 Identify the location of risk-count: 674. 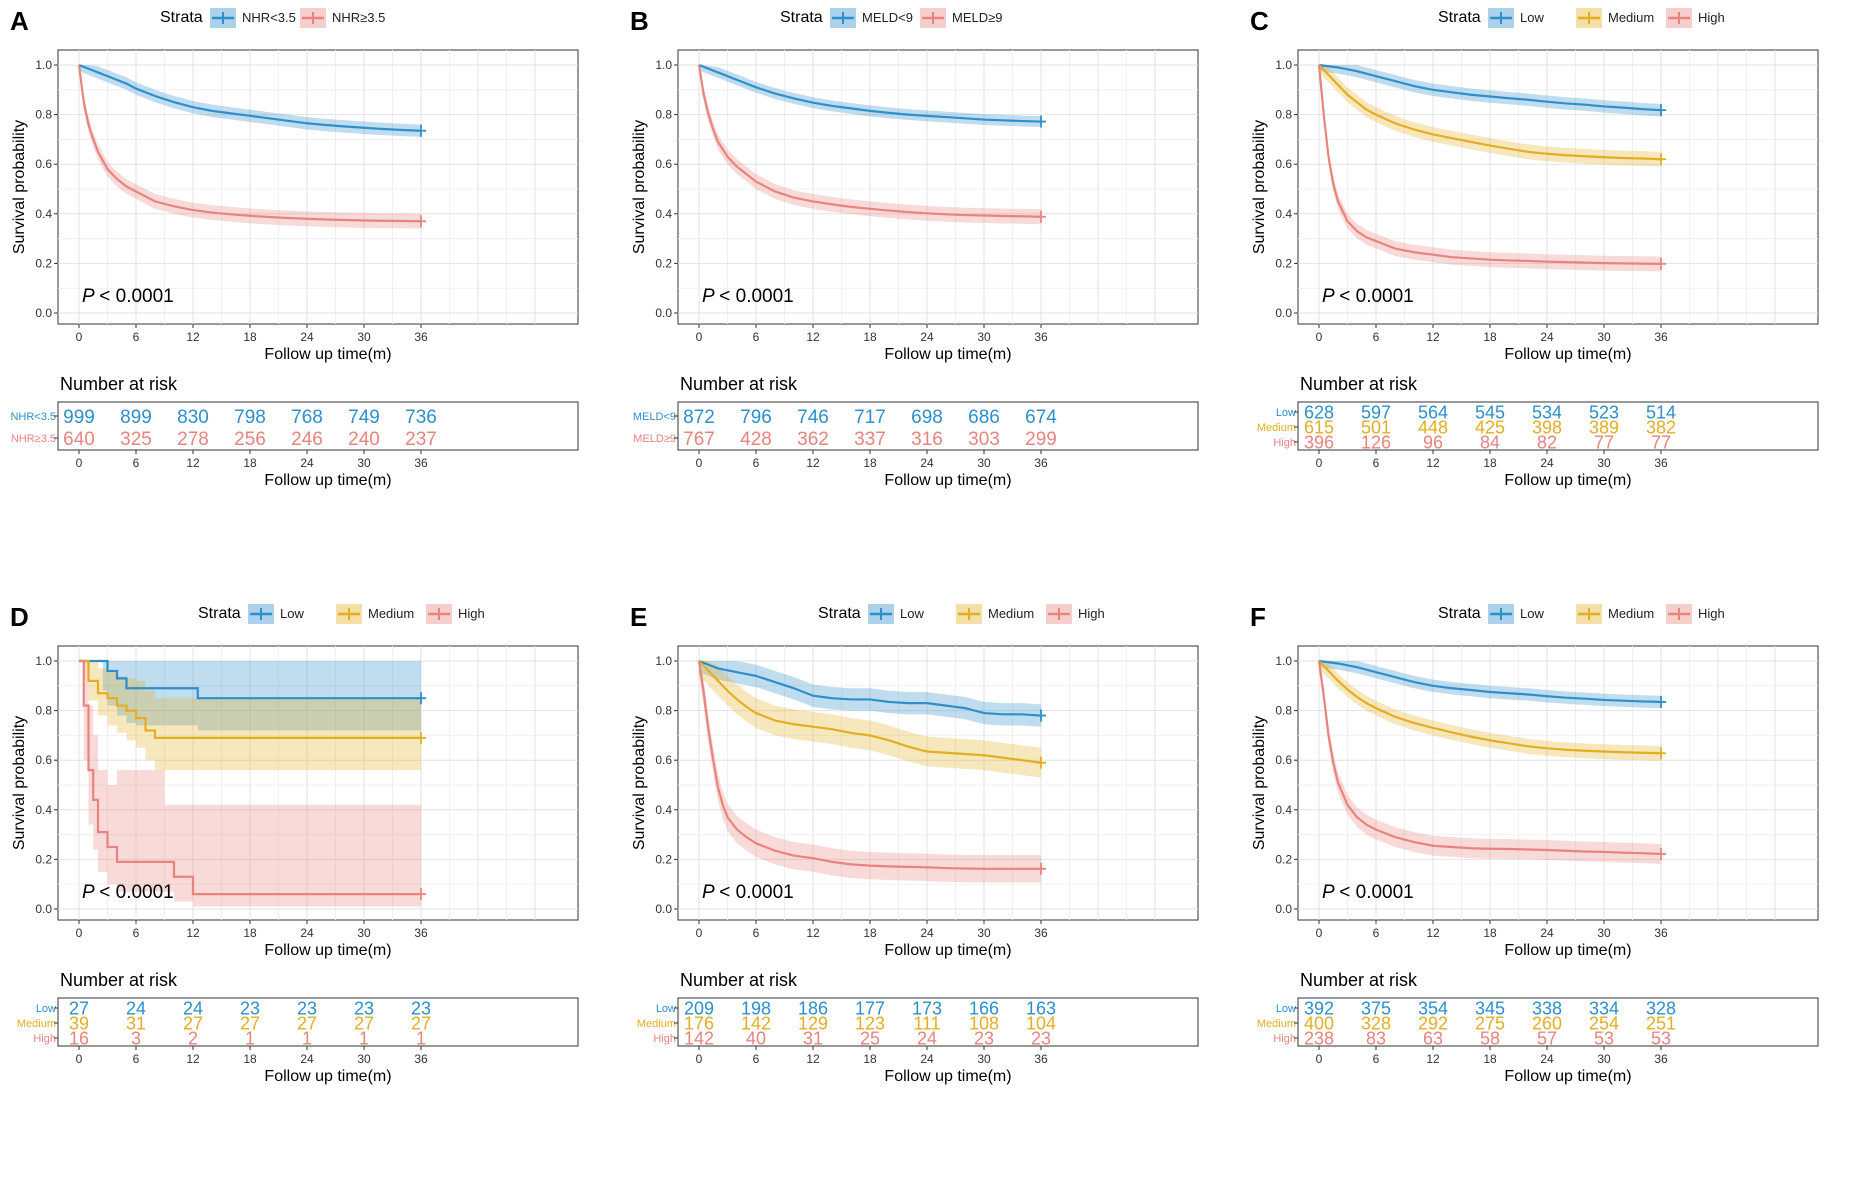
(1041, 417).